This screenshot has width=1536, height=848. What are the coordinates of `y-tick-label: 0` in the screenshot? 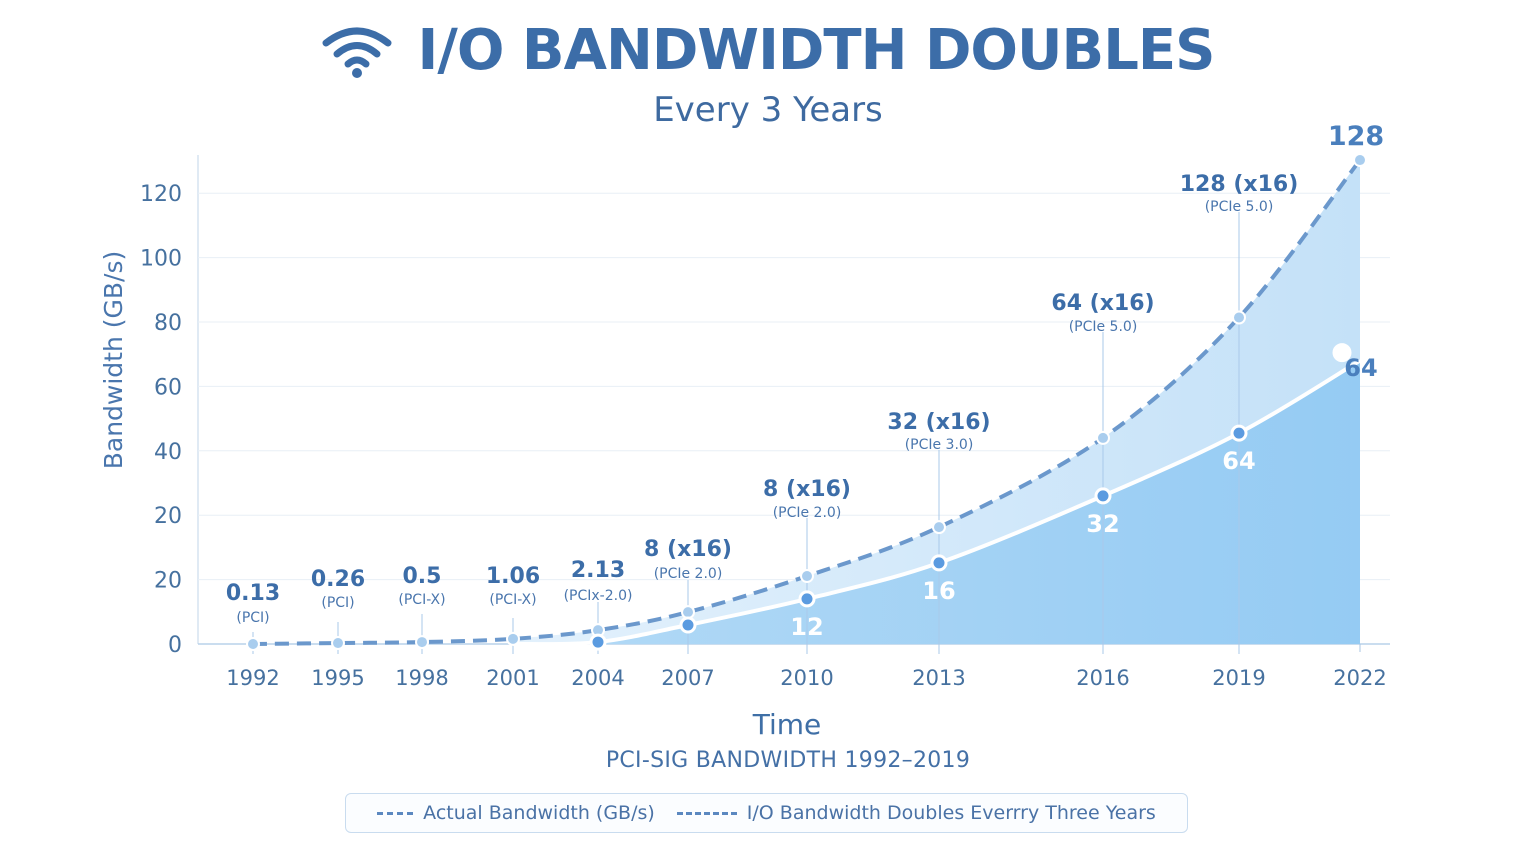 It's located at (175, 645).